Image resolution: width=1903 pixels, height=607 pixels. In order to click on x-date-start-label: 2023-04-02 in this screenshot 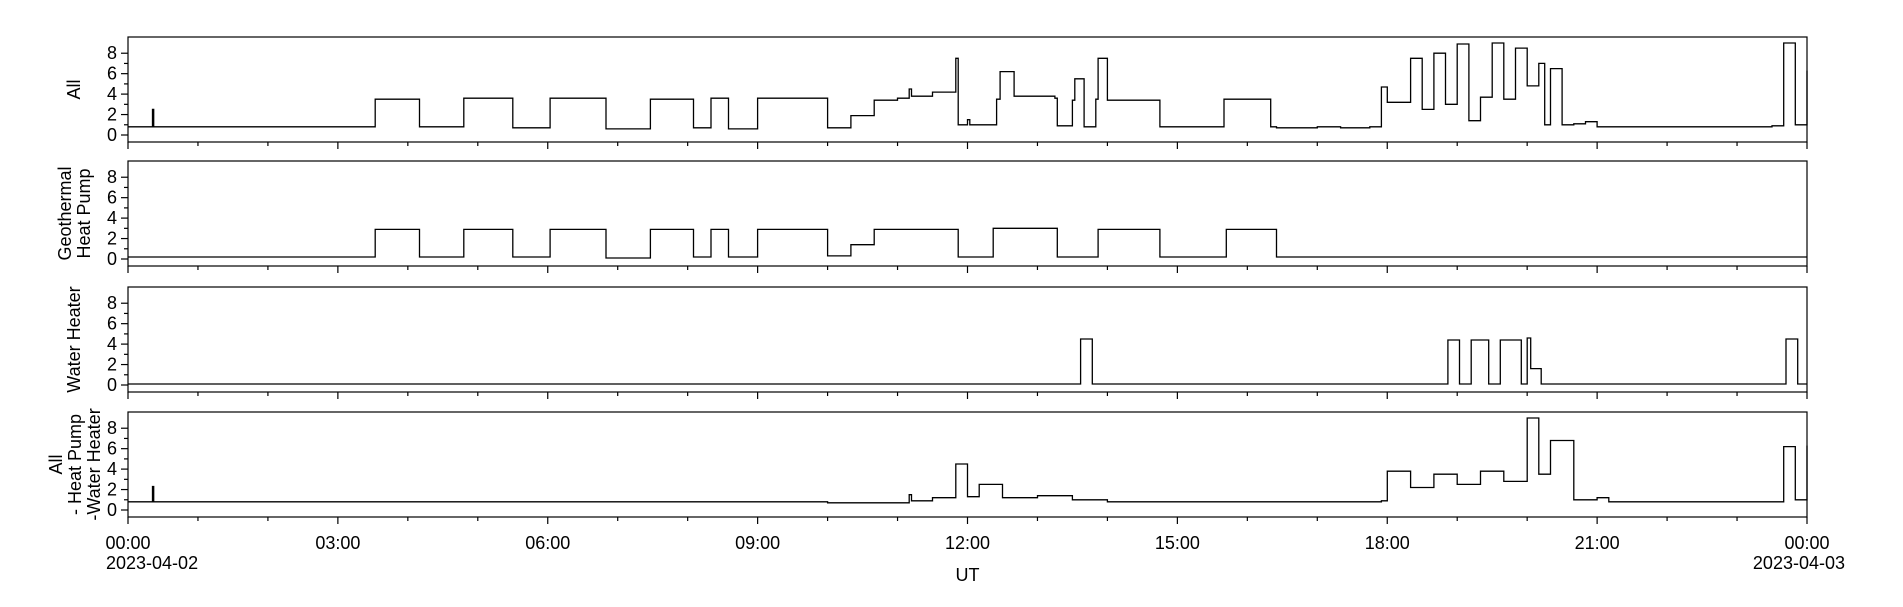, I will do `click(152, 563)`.